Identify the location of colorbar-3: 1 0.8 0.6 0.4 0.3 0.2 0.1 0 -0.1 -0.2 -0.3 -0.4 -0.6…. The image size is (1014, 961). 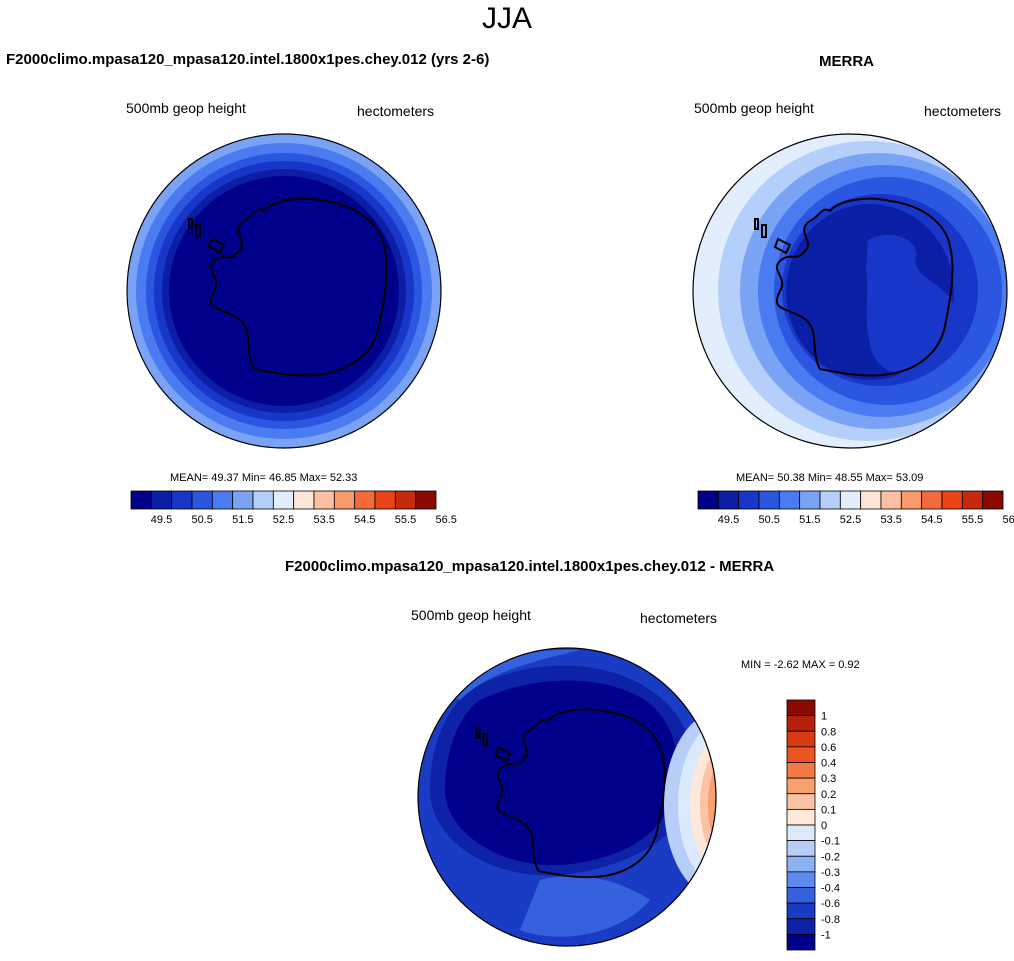
(813, 825).